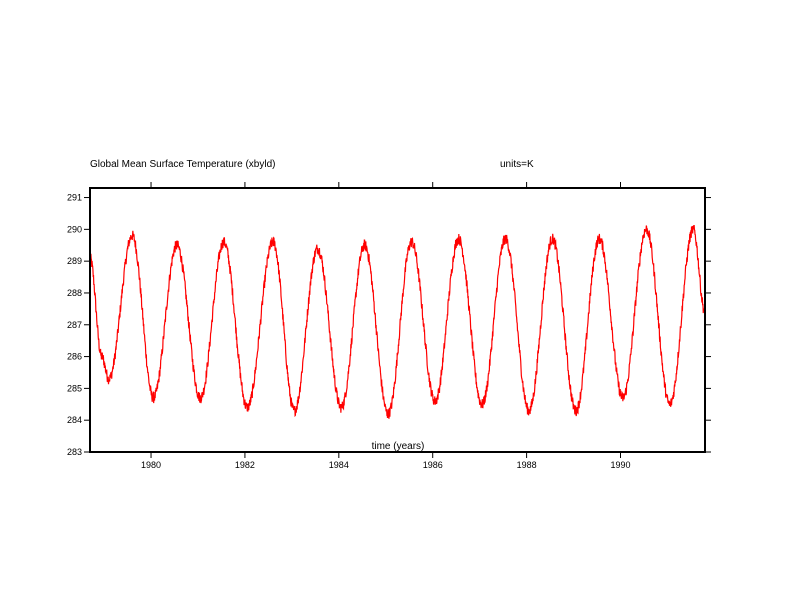  Describe the element at coordinates (74, 452) in the screenshot. I see `y-tick-label: 283` at that location.